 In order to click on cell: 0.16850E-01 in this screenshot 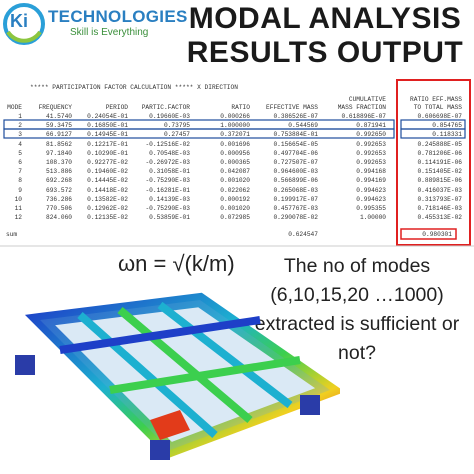, I will do `click(107, 126)`.